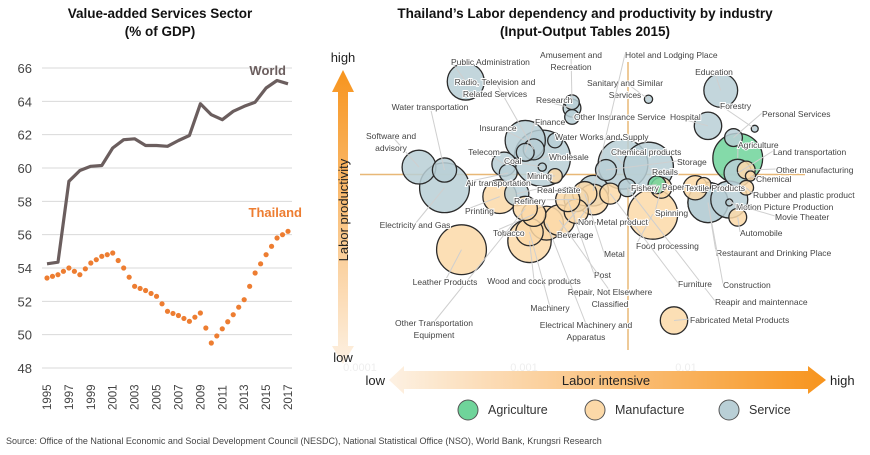 This screenshot has width=870, height=455. What do you see at coordinates (92, 397) in the screenshot?
I see `x-tick-label: 1999` at bounding box center [92, 397].